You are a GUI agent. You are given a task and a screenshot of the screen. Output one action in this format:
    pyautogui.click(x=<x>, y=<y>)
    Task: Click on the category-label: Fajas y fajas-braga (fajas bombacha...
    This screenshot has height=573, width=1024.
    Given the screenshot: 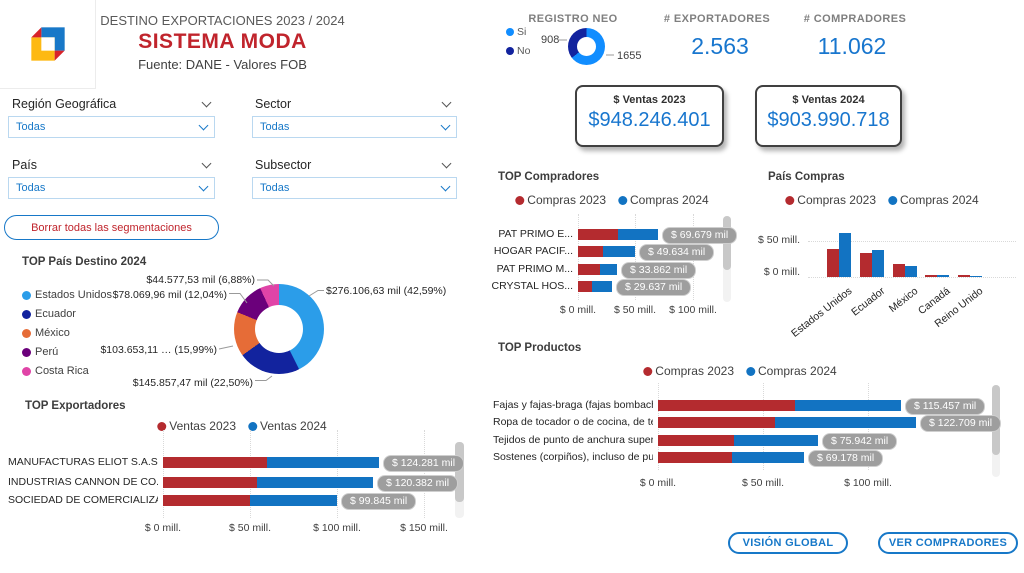 What is the action you would take?
    pyautogui.click(x=573, y=405)
    